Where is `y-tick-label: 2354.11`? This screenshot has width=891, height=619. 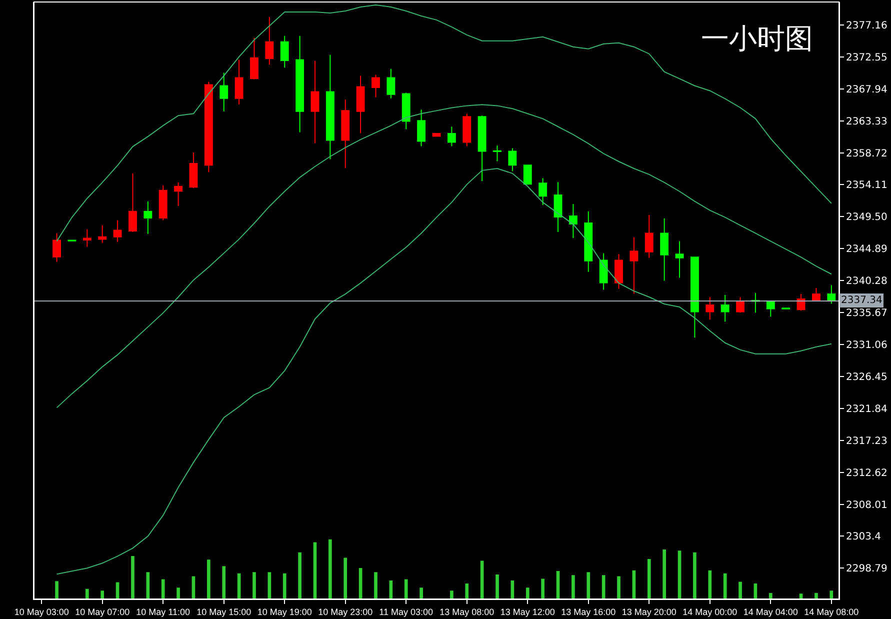 y-tick-label: 2354.11 is located at coordinates (867, 186).